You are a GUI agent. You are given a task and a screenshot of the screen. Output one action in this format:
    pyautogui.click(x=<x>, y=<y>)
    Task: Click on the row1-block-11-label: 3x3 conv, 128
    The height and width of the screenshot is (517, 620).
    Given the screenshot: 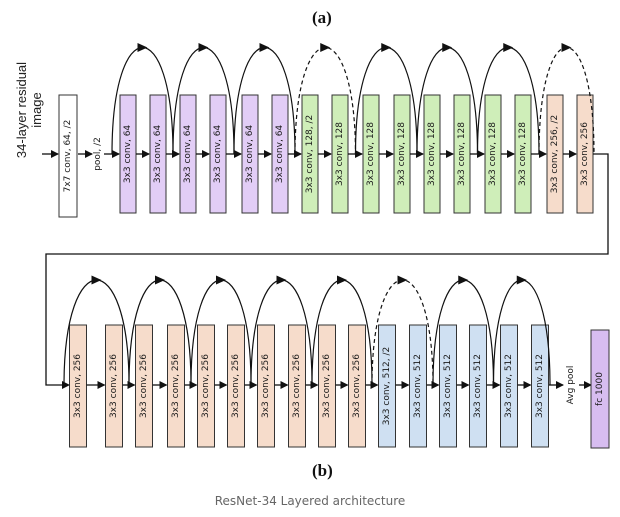 What is the action you would take?
    pyautogui.click(x=432, y=154)
    